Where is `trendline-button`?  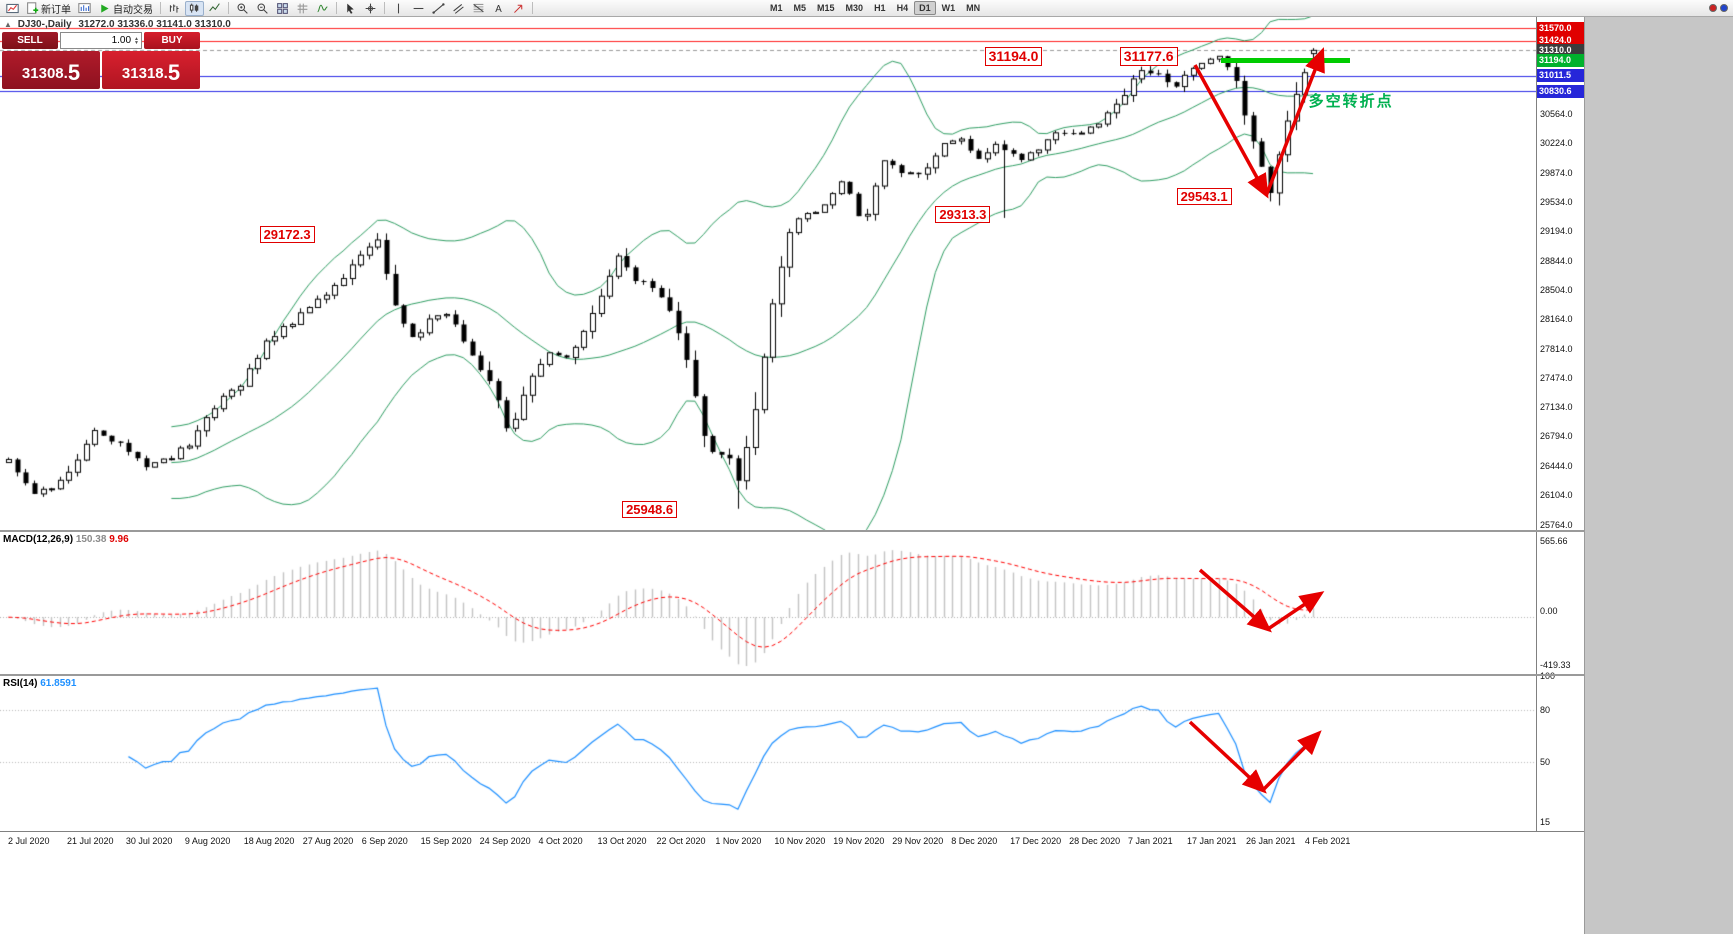 trendline-button is located at coordinates (438, 8).